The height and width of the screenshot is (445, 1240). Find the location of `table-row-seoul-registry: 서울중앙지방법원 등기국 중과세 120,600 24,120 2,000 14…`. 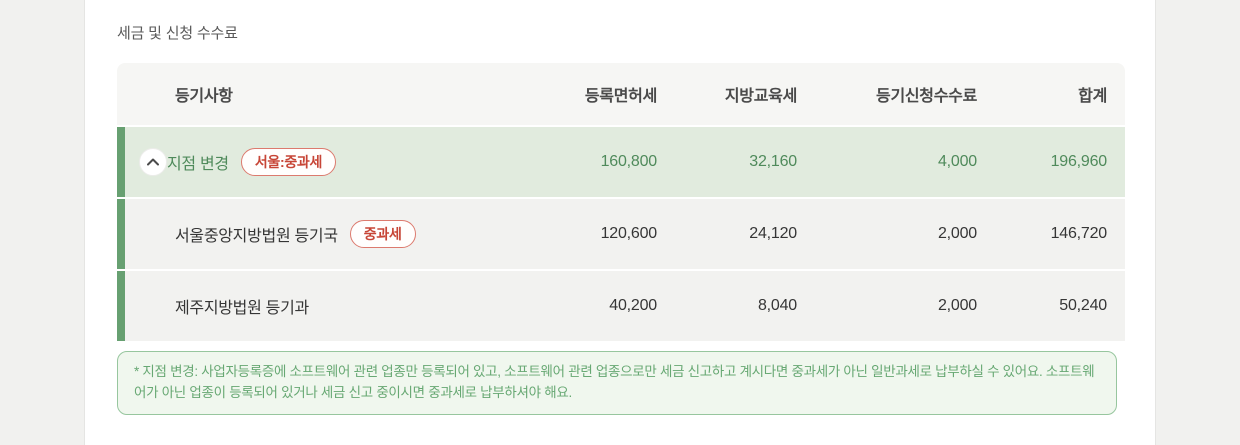

table-row-seoul-registry: 서울중앙지방법원 등기국 중과세 120,600 24,120 2,000 14… is located at coordinates (621, 234).